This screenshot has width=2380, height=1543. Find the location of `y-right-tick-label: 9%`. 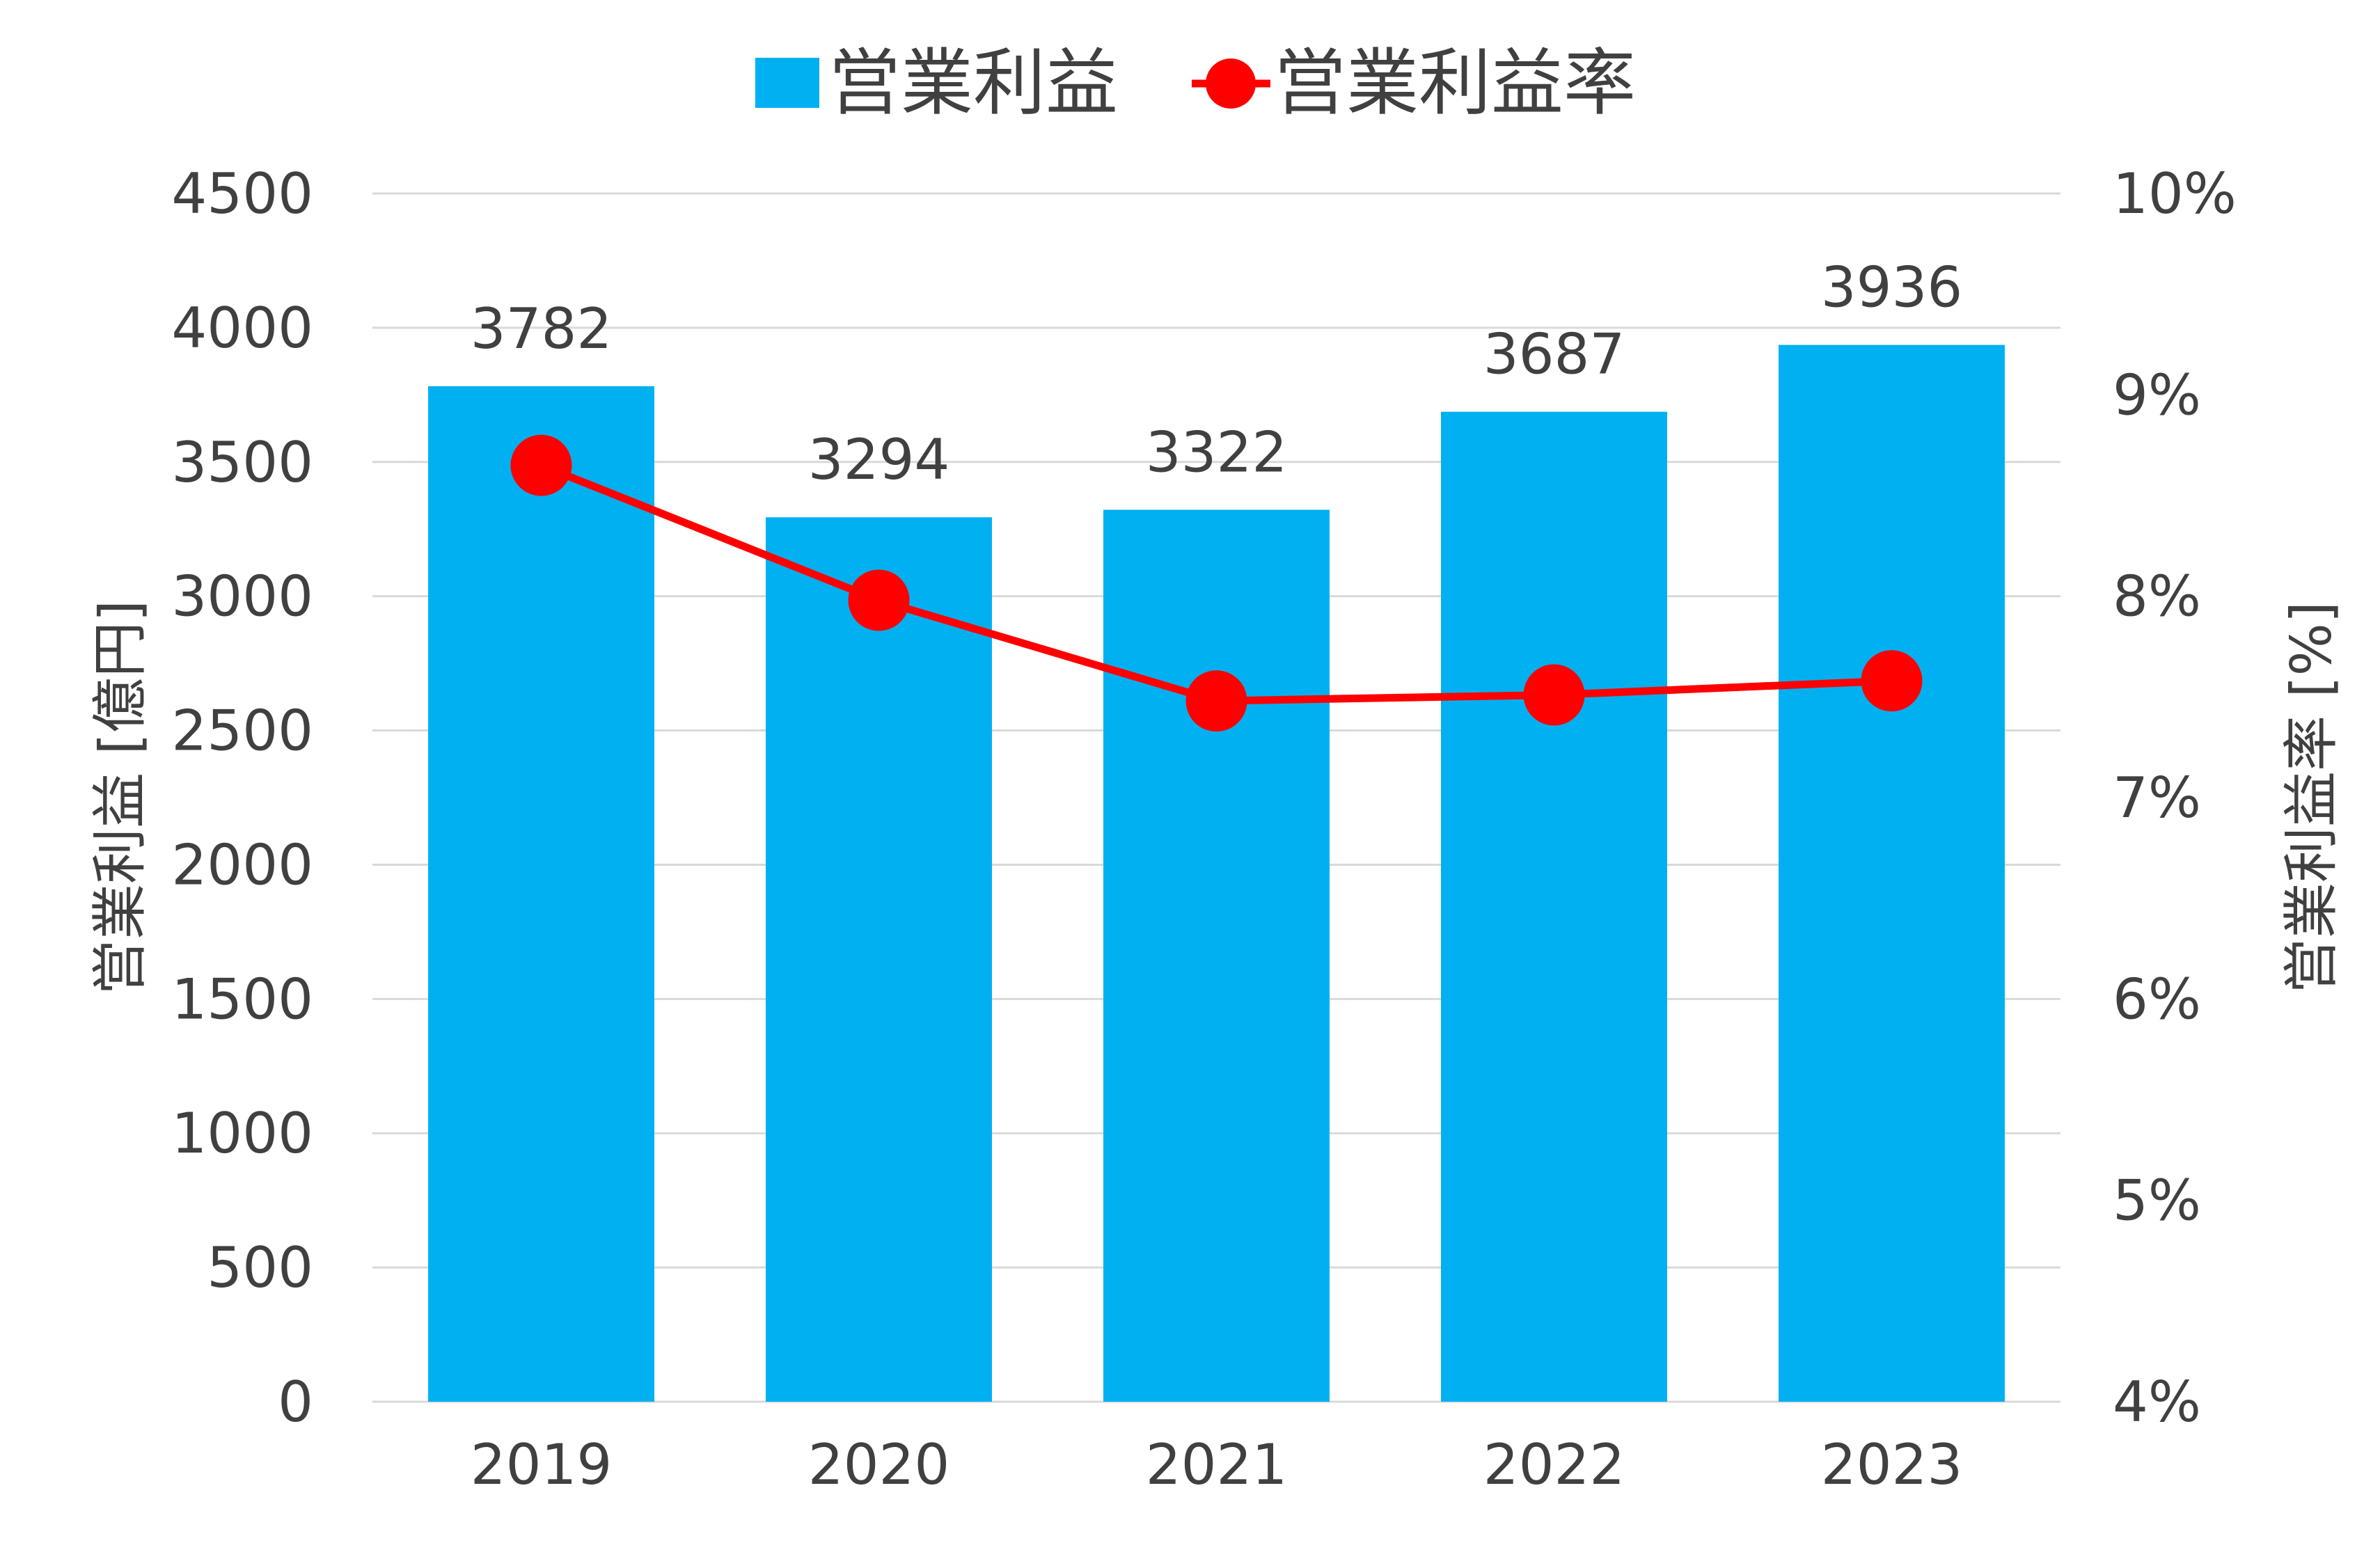

y-right-tick-label: 9% is located at coordinates (2157, 395).